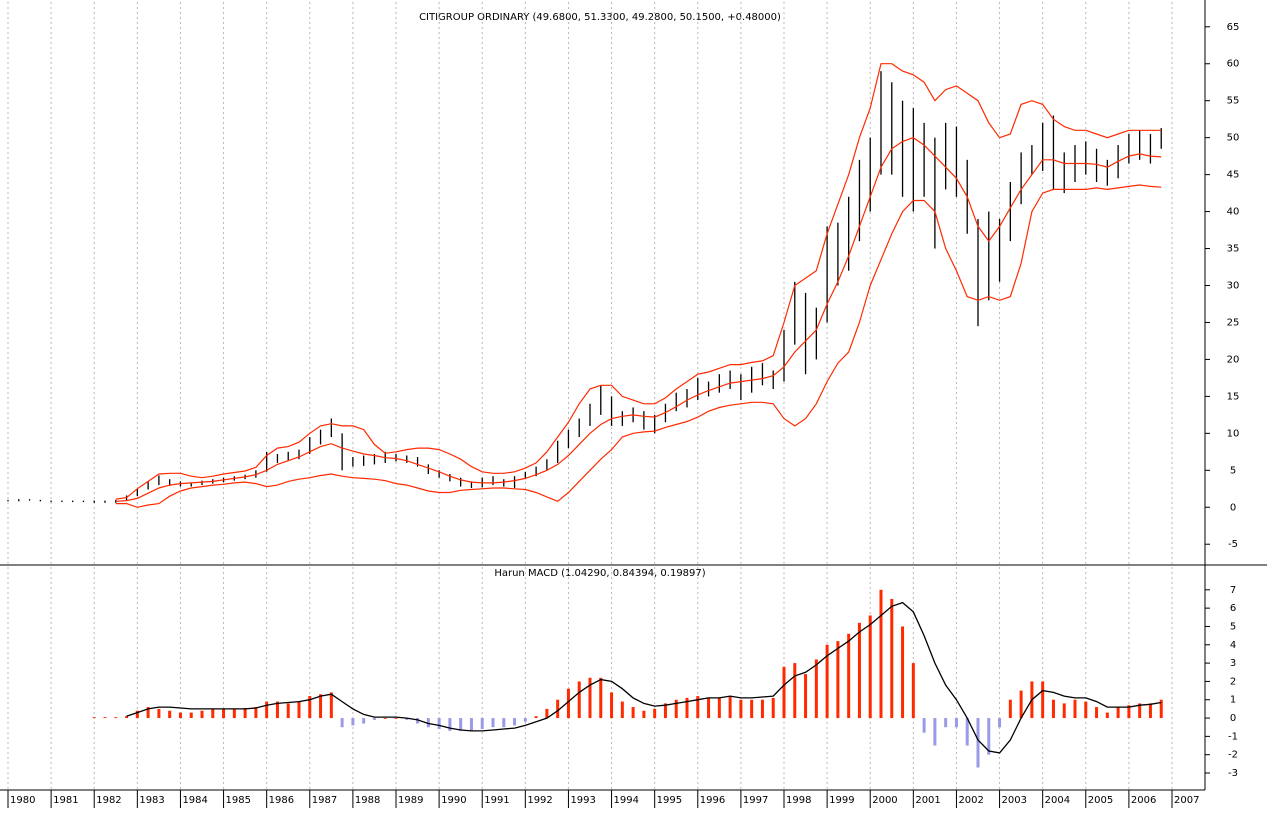 Image resolution: width=1267 pixels, height=813 pixels. What do you see at coordinates (1233, 681) in the screenshot?
I see `y-tick-label: 2` at bounding box center [1233, 681].